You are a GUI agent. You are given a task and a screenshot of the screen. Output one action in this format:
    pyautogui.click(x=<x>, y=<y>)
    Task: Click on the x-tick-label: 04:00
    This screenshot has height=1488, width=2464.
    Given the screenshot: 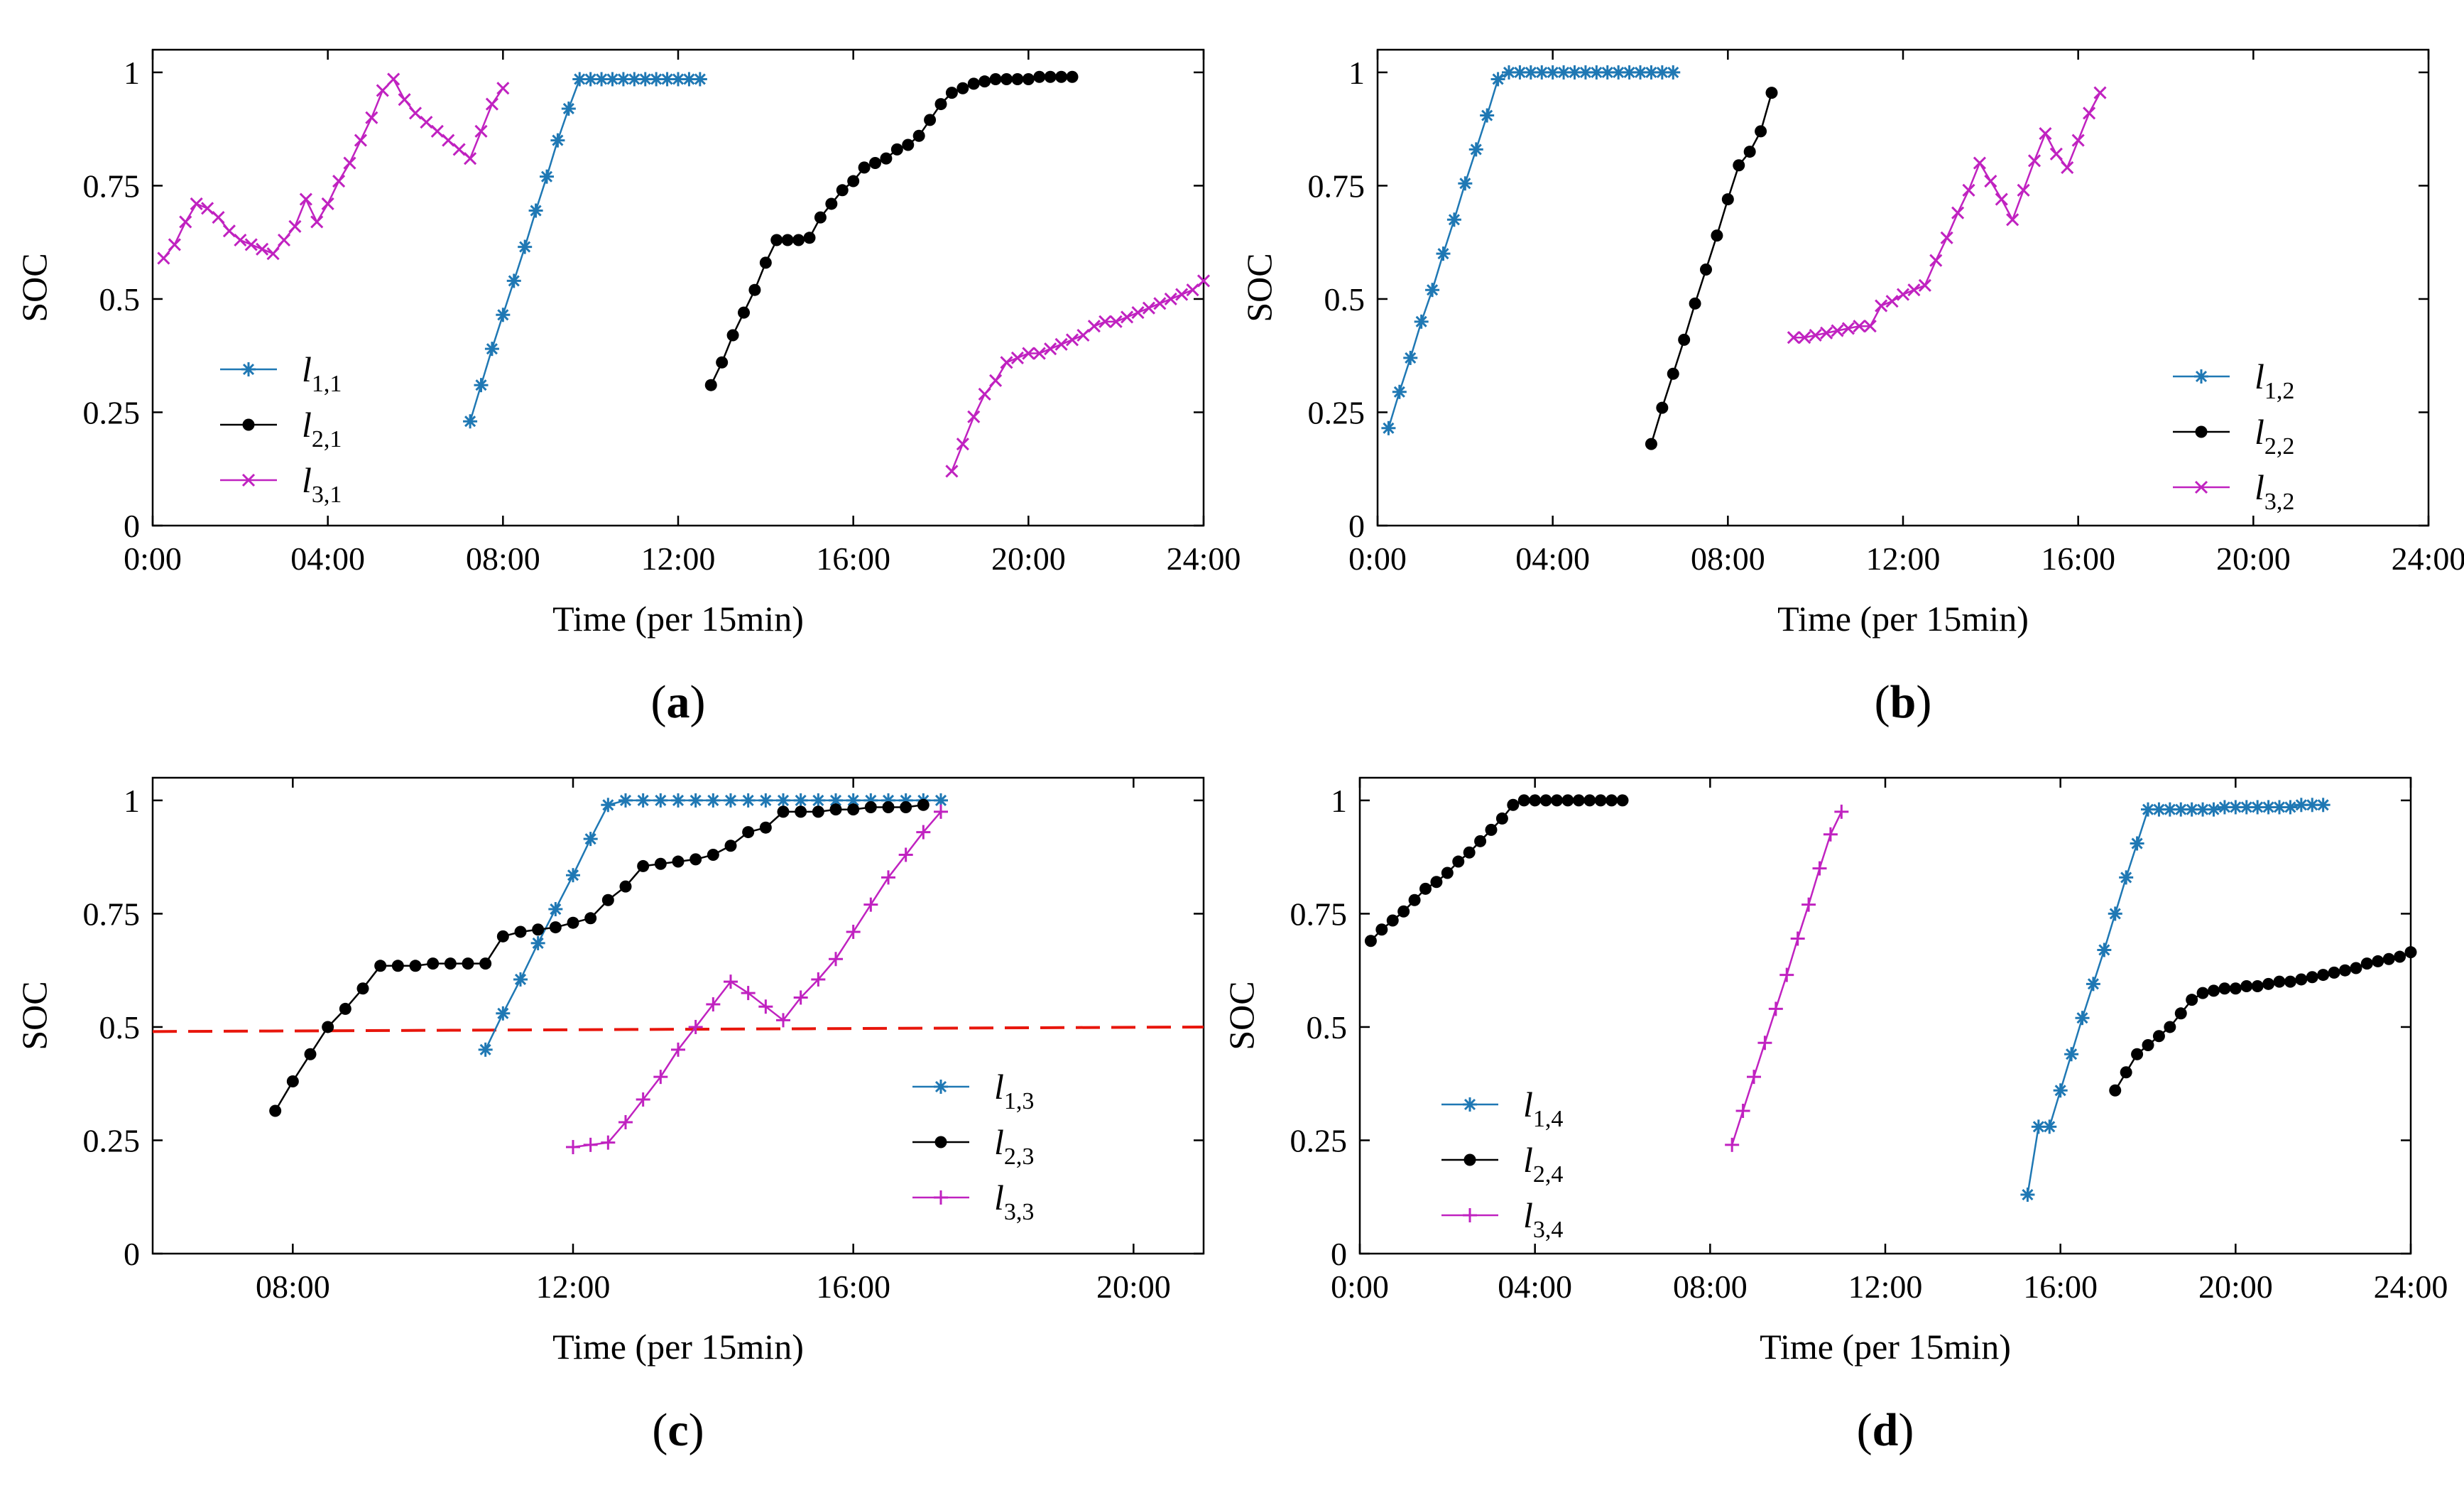 What is the action you would take?
    pyautogui.click(x=1535, y=1287)
    